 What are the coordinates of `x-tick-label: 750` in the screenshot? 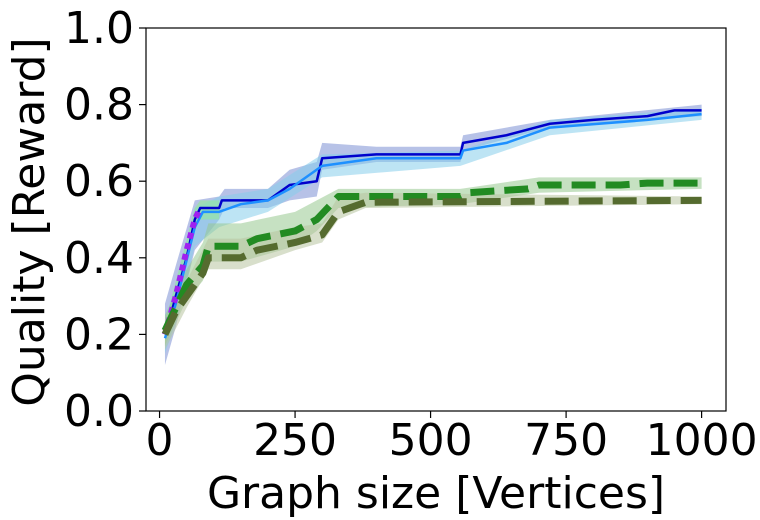 It's located at (566, 440).